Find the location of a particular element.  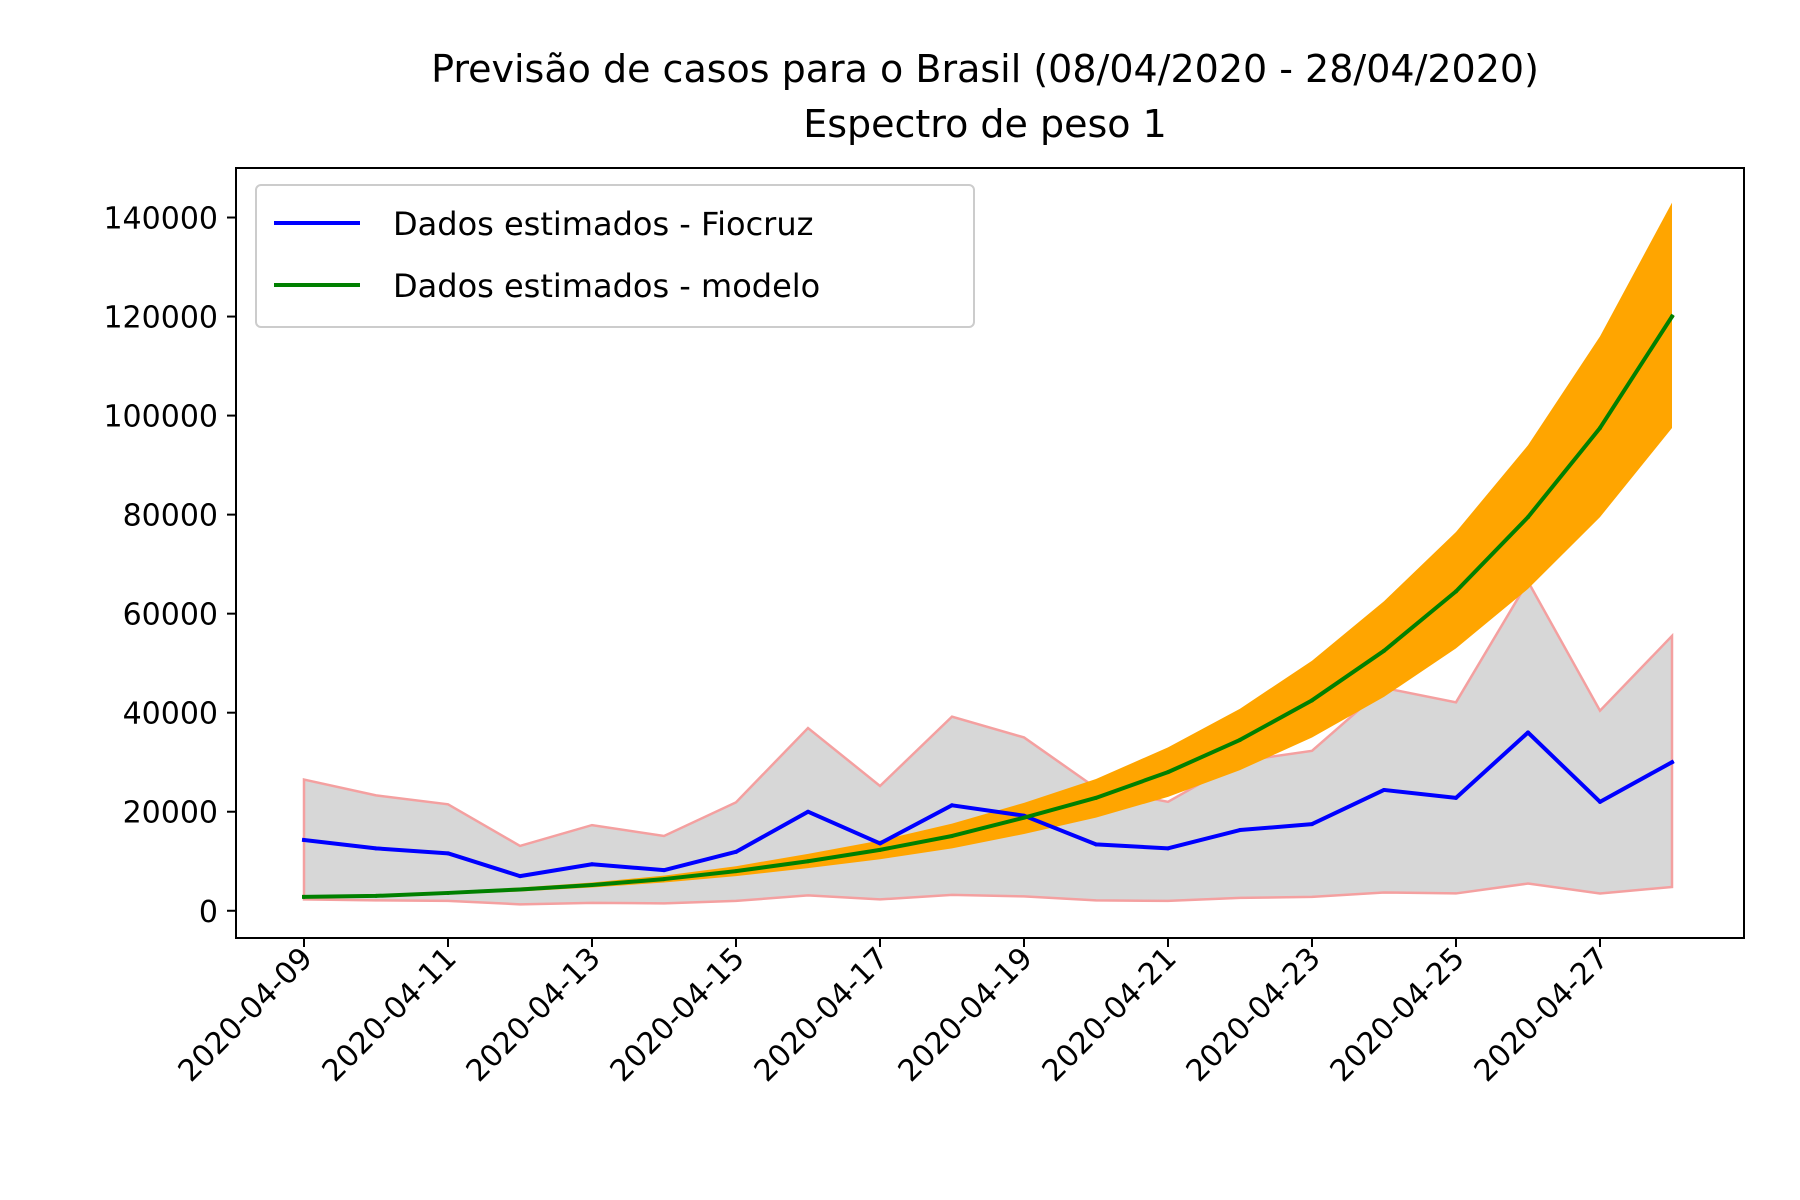

y-tick-label-1: 0 is located at coordinates (208, 912).